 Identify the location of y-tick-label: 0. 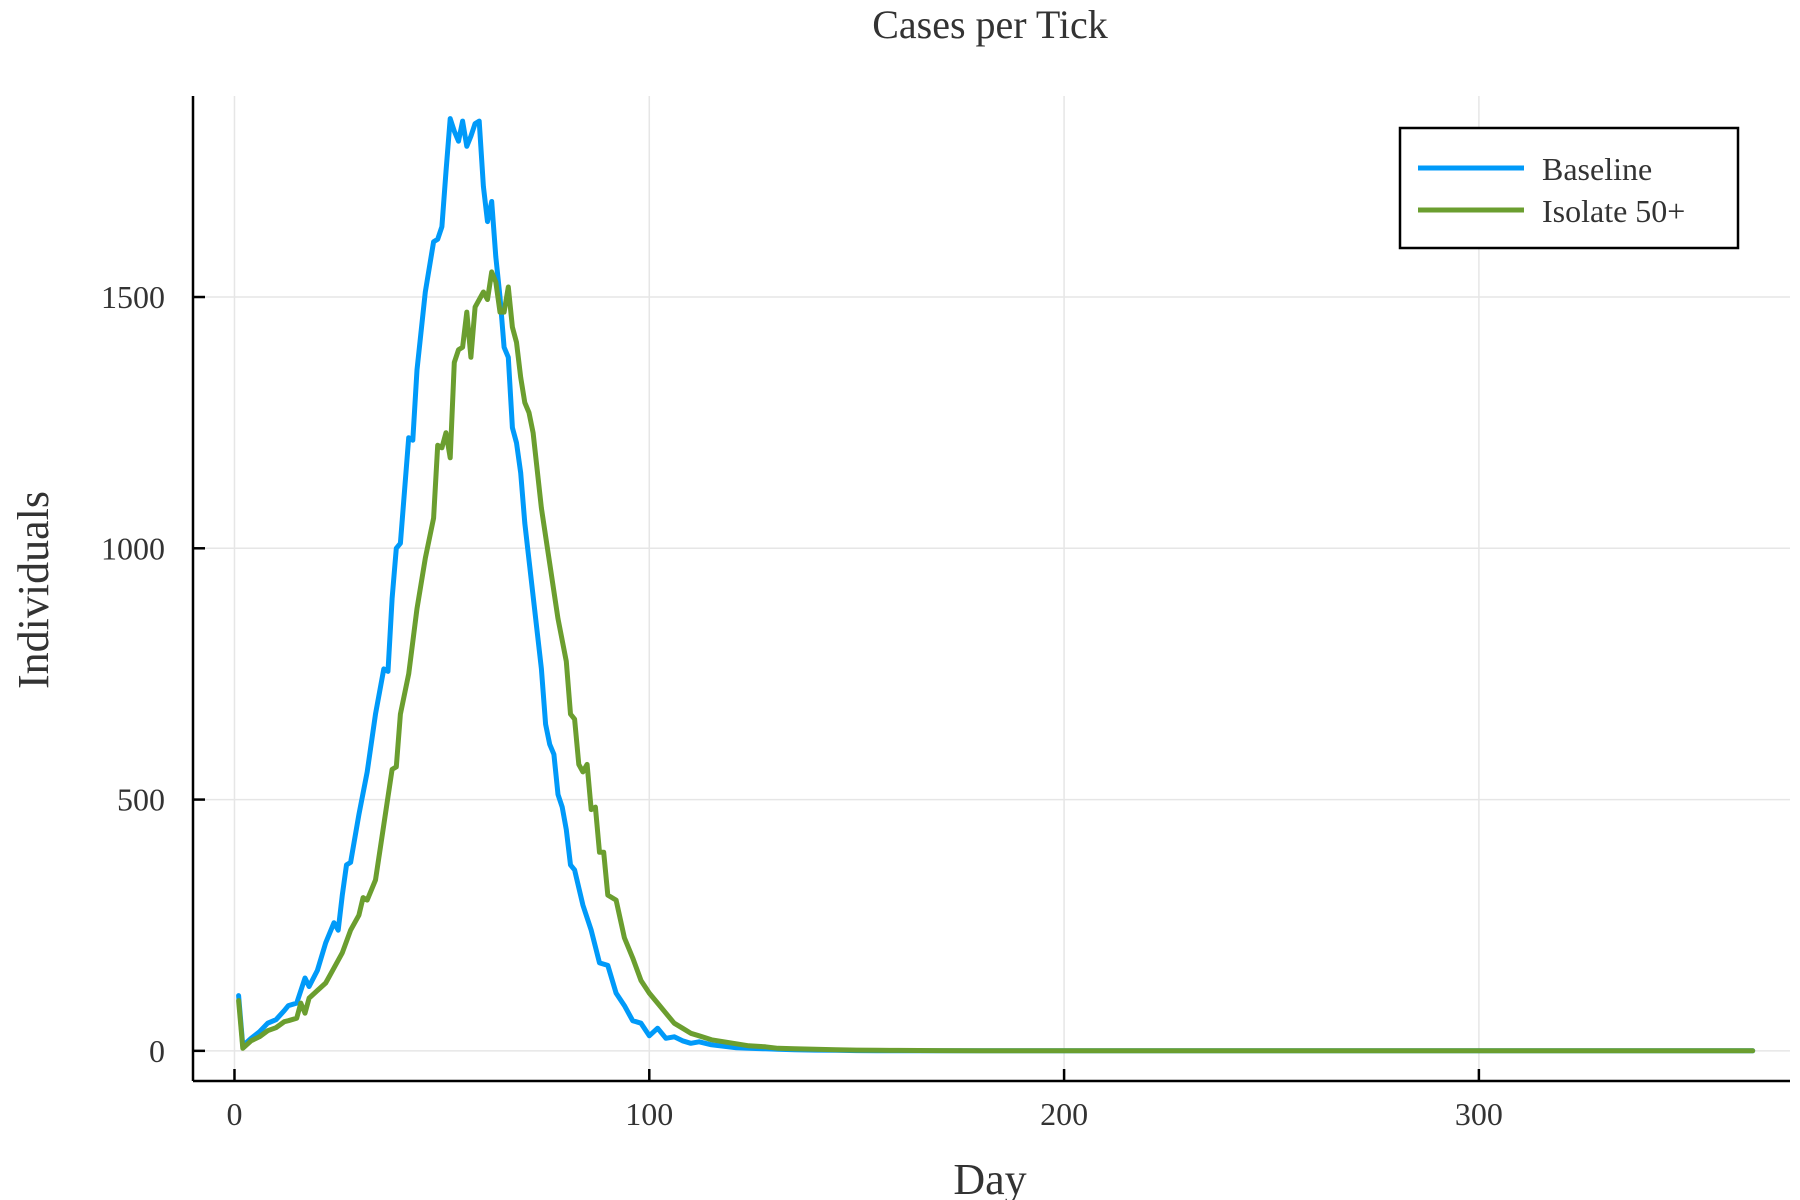
(157, 1051).